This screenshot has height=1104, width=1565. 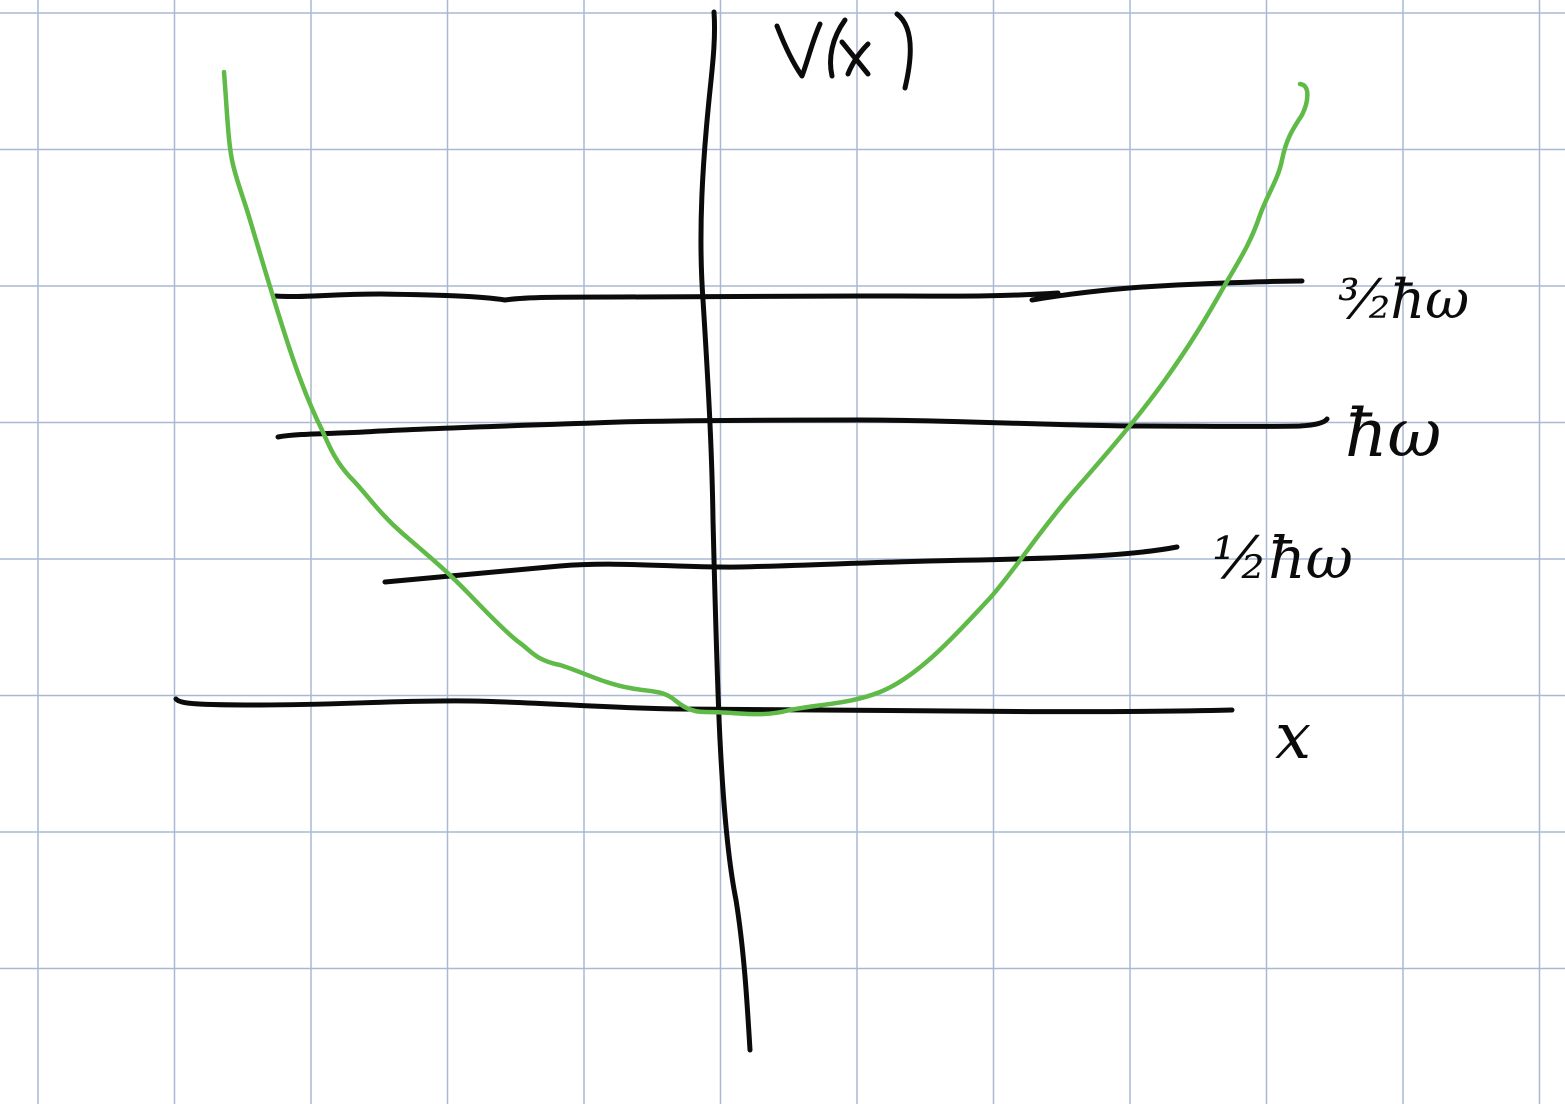 I want to click on label-level-ground: ½ħω, so click(x=1282, y=558).